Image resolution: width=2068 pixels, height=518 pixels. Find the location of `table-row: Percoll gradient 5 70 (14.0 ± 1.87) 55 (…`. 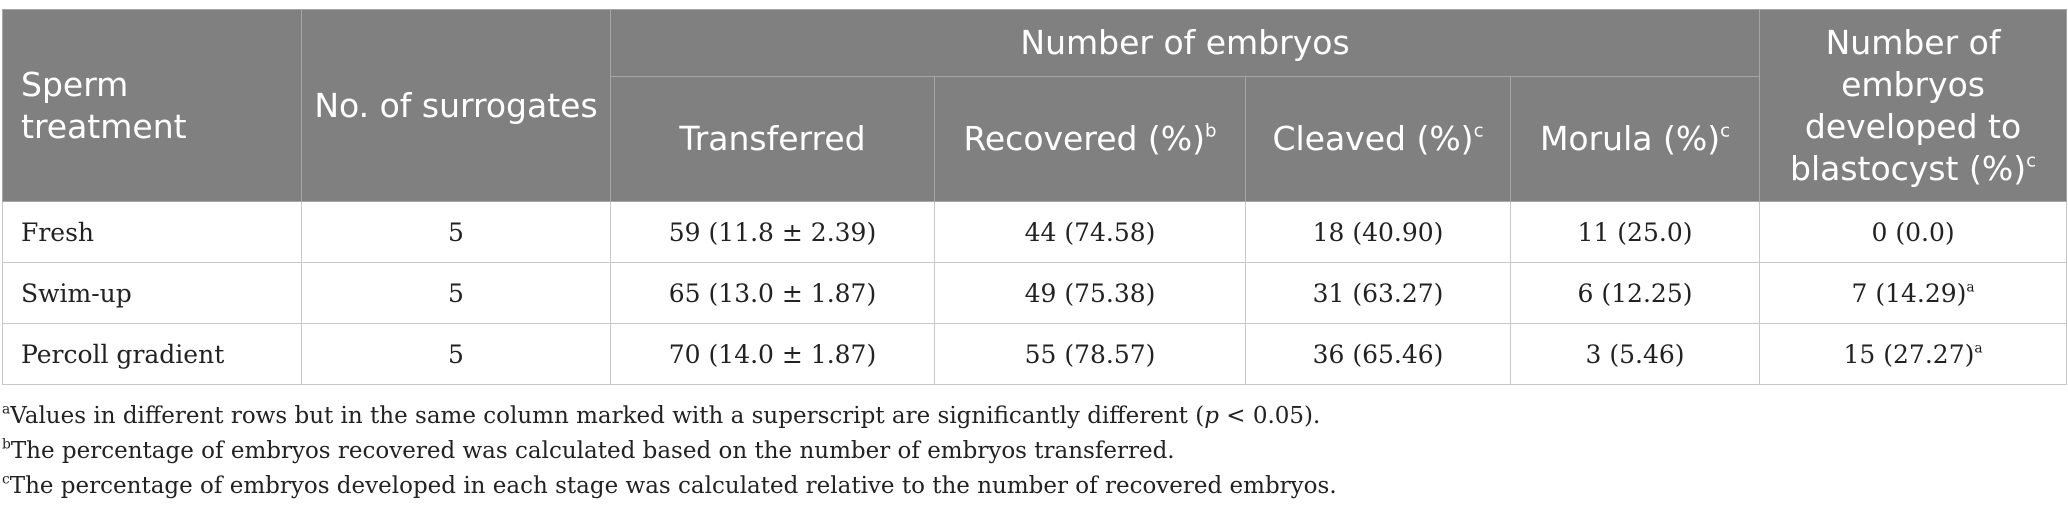

table-row: Percoll gradient 5 70 (14.0 ± 1.87) 55 (… is located at coordinates (1035, 354).